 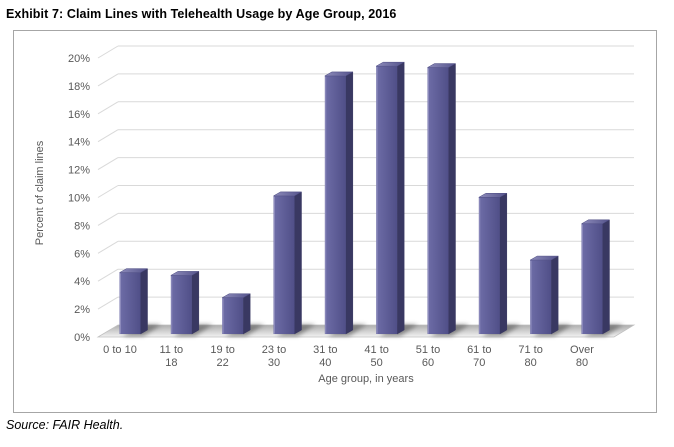 I want to click on x-tick-label: Over, so click(x=582, y=350).